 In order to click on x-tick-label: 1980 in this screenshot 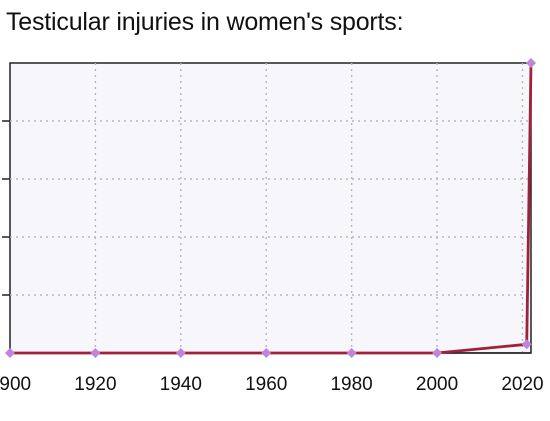, I will do `click(351, 384)`.